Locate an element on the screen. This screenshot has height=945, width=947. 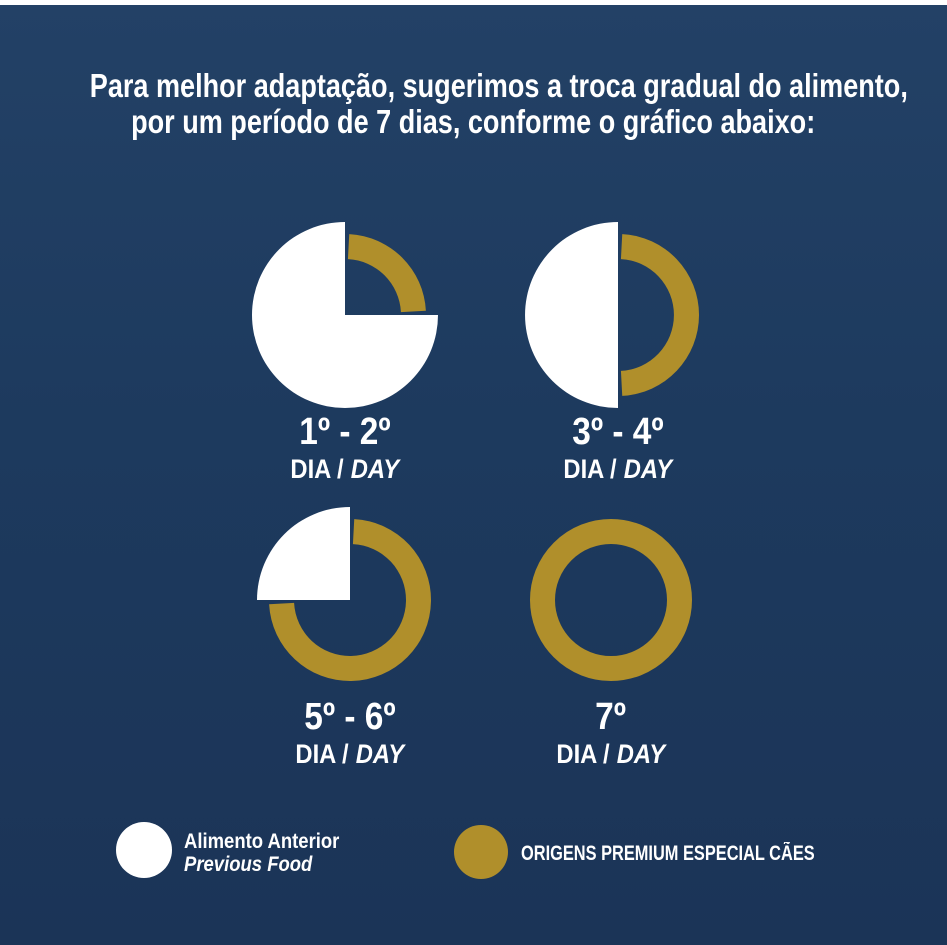
legend-origens-label: ORIGENS PREMIUM ESPECIAL CÃES is located at coordinates (668, 853).